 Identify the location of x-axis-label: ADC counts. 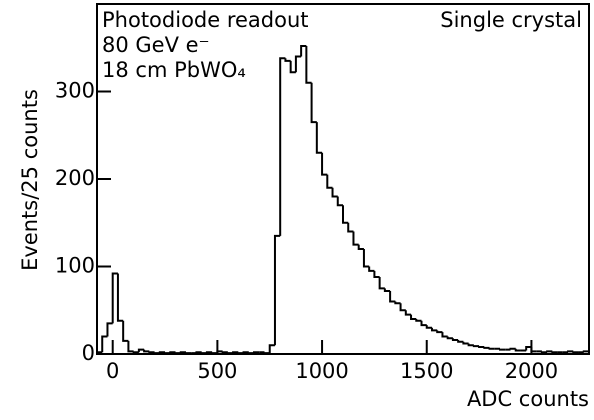
(528, 399).